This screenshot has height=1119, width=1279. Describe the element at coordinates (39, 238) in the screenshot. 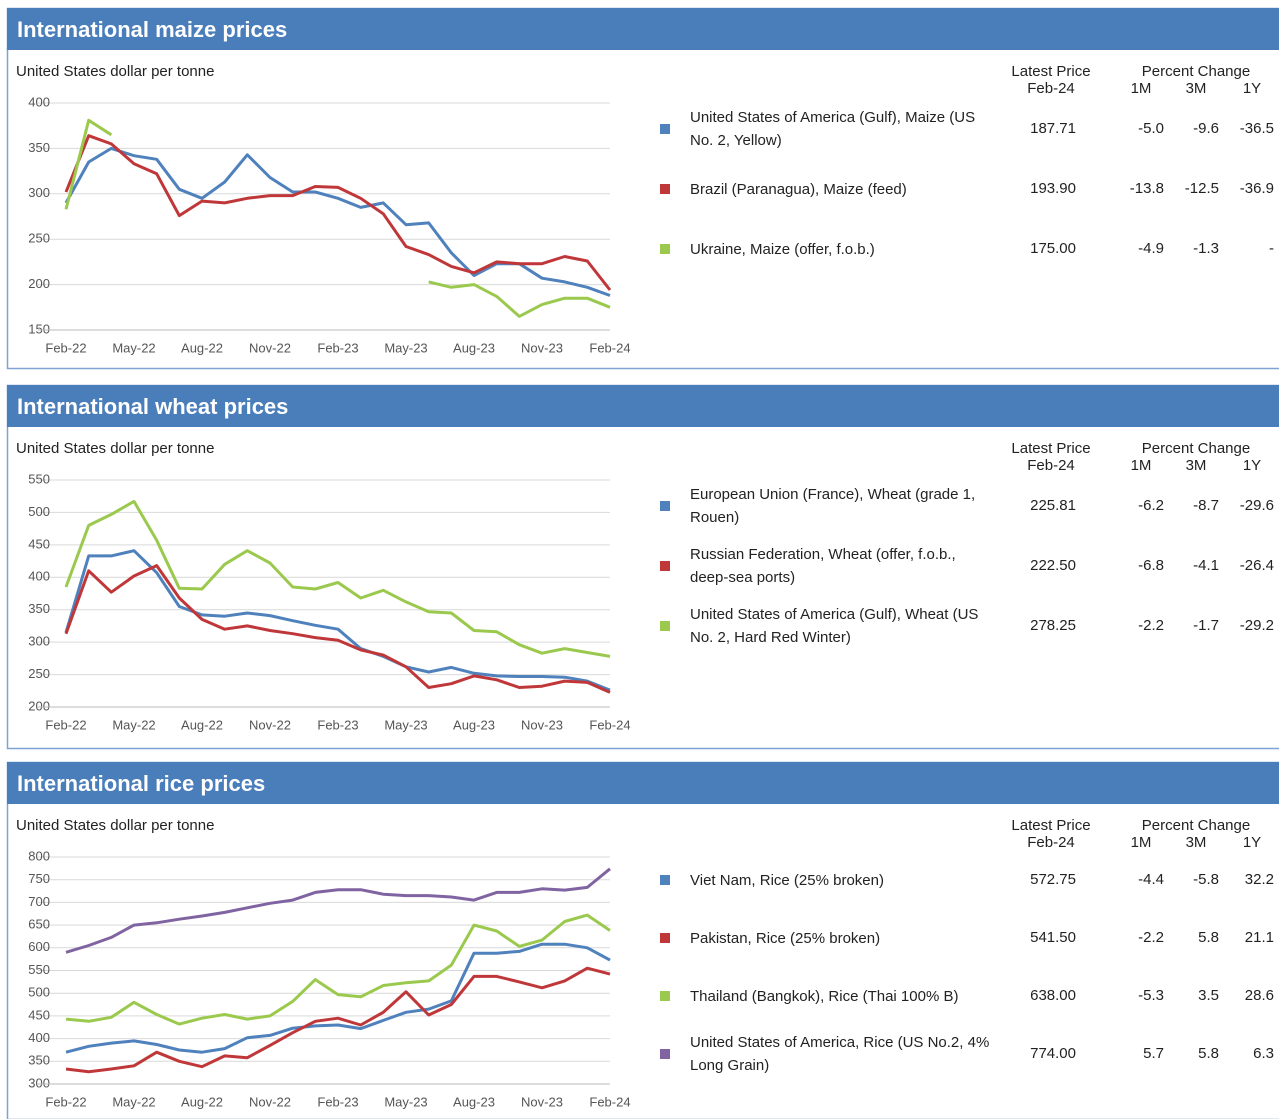

I see `y-tick-label: 250` at that location.